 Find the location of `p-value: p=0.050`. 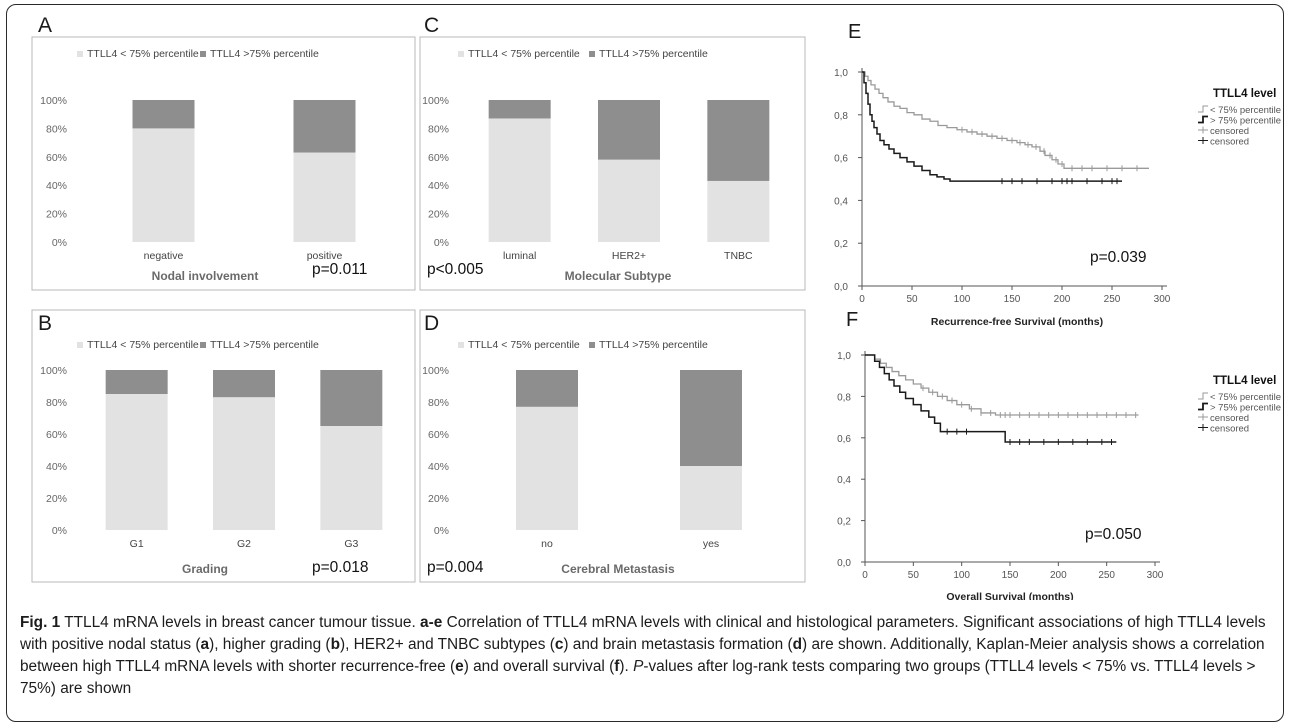

p-value: p=0.050 is located at coordinates (1113, 534).